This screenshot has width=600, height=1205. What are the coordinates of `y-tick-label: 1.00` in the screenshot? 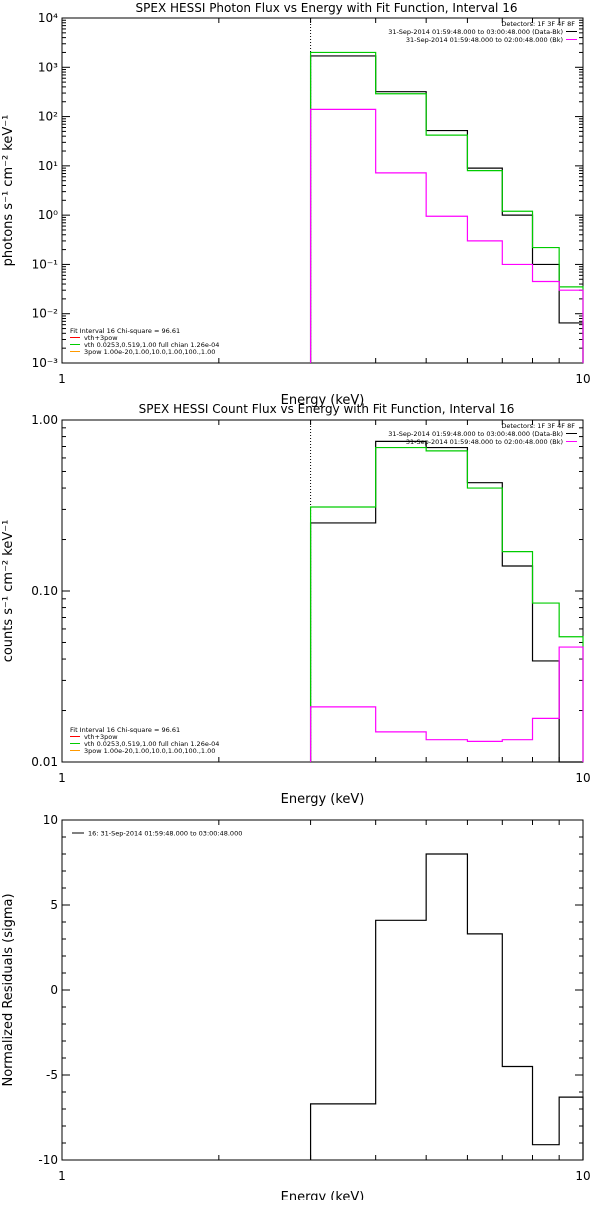 It's located at (44, 420).